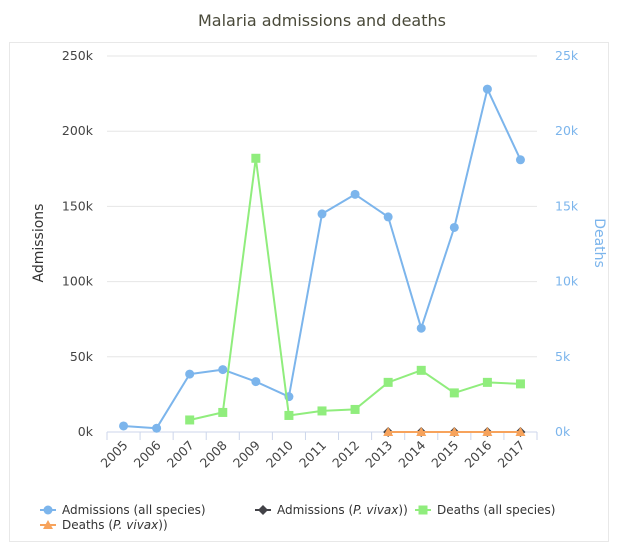 This screenshot has height=548, width=617. I want to click on legend-item: Admissions (all species), so click(123, 510).